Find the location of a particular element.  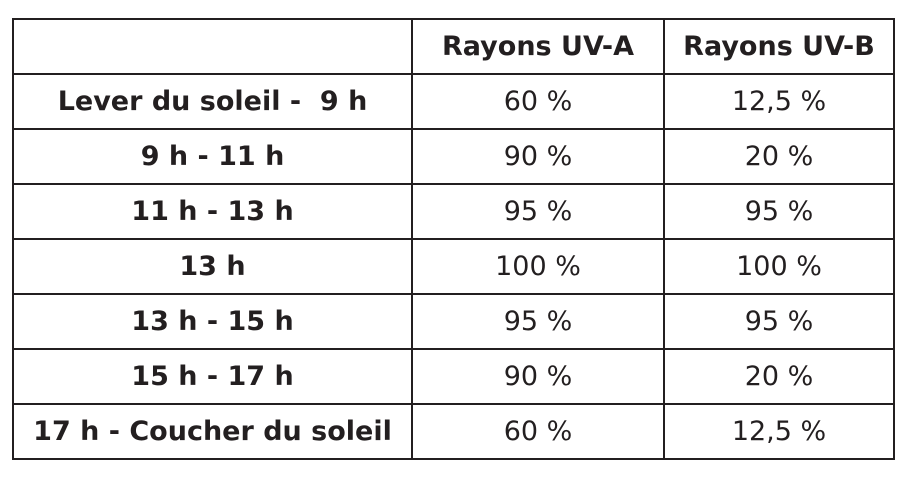

table-row: Lever du soleil - 9 h 60 % 12,5 % is located at coordinates (453, 101).